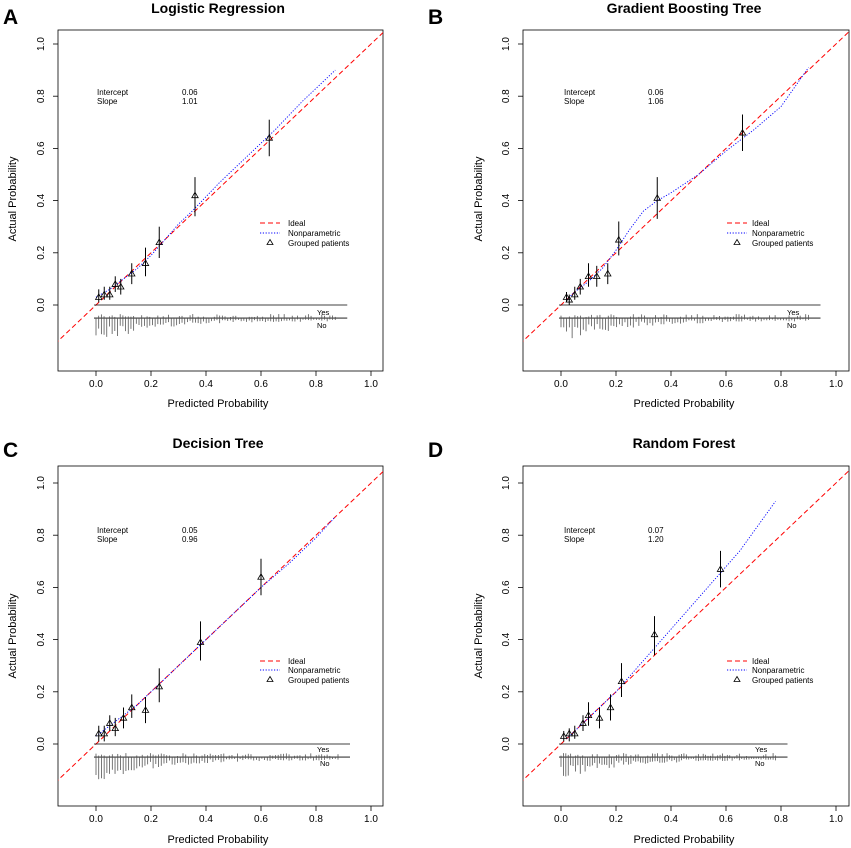 The width and height of the screenshot is (851, 848). Describe the element at coordinates (10, 450) in the screenshot. I see `panel-letter: C` at that location.